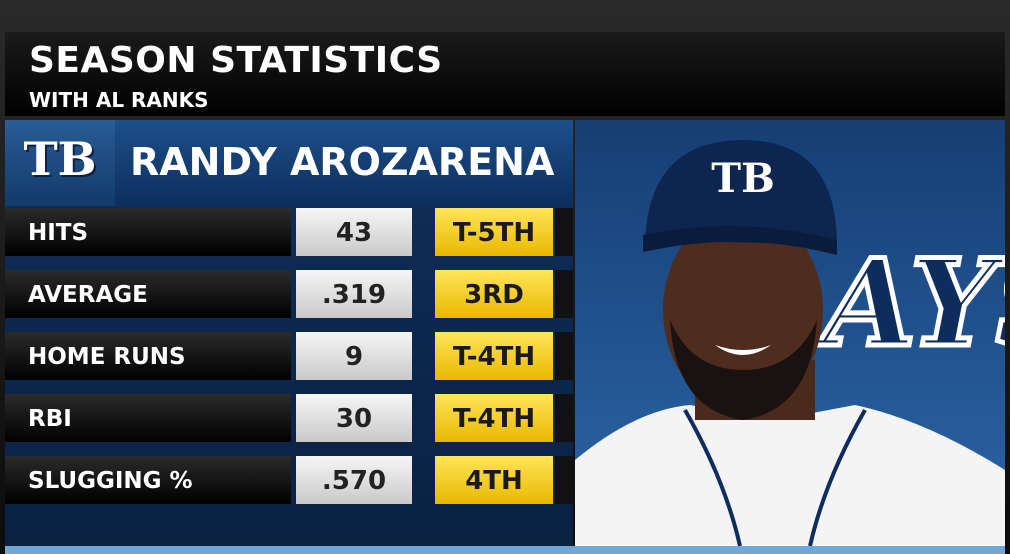 This screenshot has width=1010, height=554. I want to click on stat-value: 9, so click(354, 356).